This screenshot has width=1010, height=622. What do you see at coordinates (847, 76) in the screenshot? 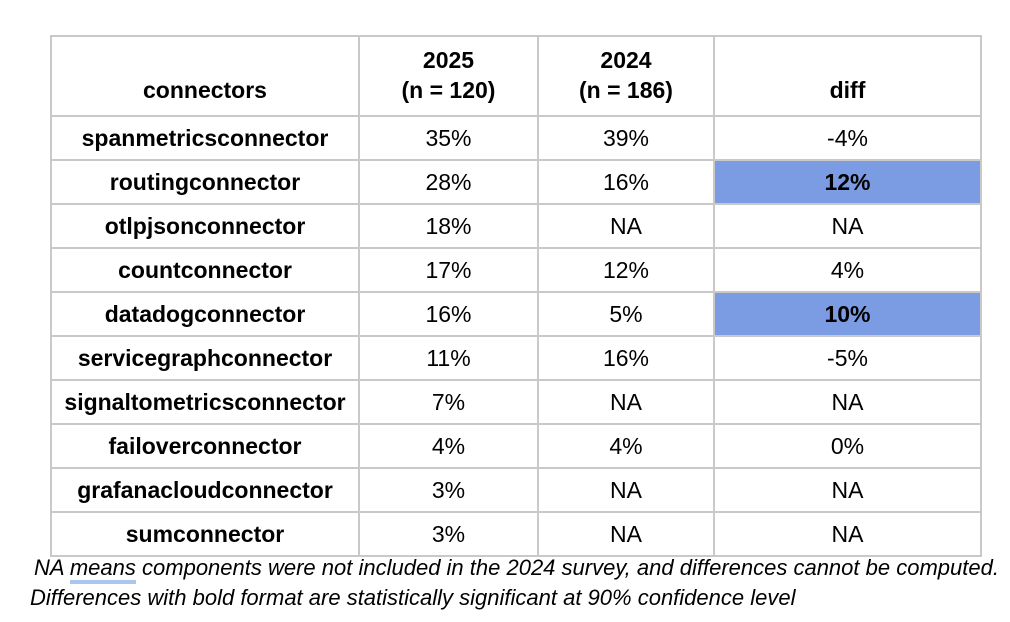
I see `header-diff: diff` at bounding box center [847, 76].